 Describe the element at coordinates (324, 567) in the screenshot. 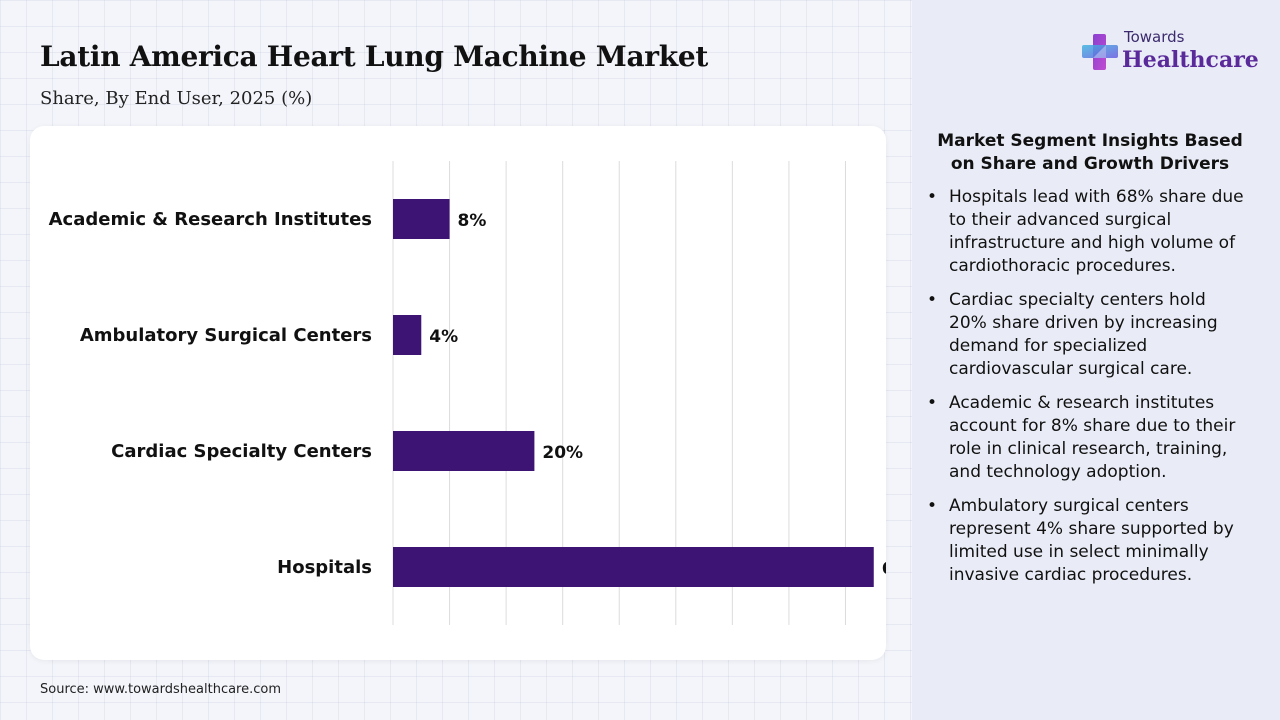

I see `category-label: Hospitals` at that location.